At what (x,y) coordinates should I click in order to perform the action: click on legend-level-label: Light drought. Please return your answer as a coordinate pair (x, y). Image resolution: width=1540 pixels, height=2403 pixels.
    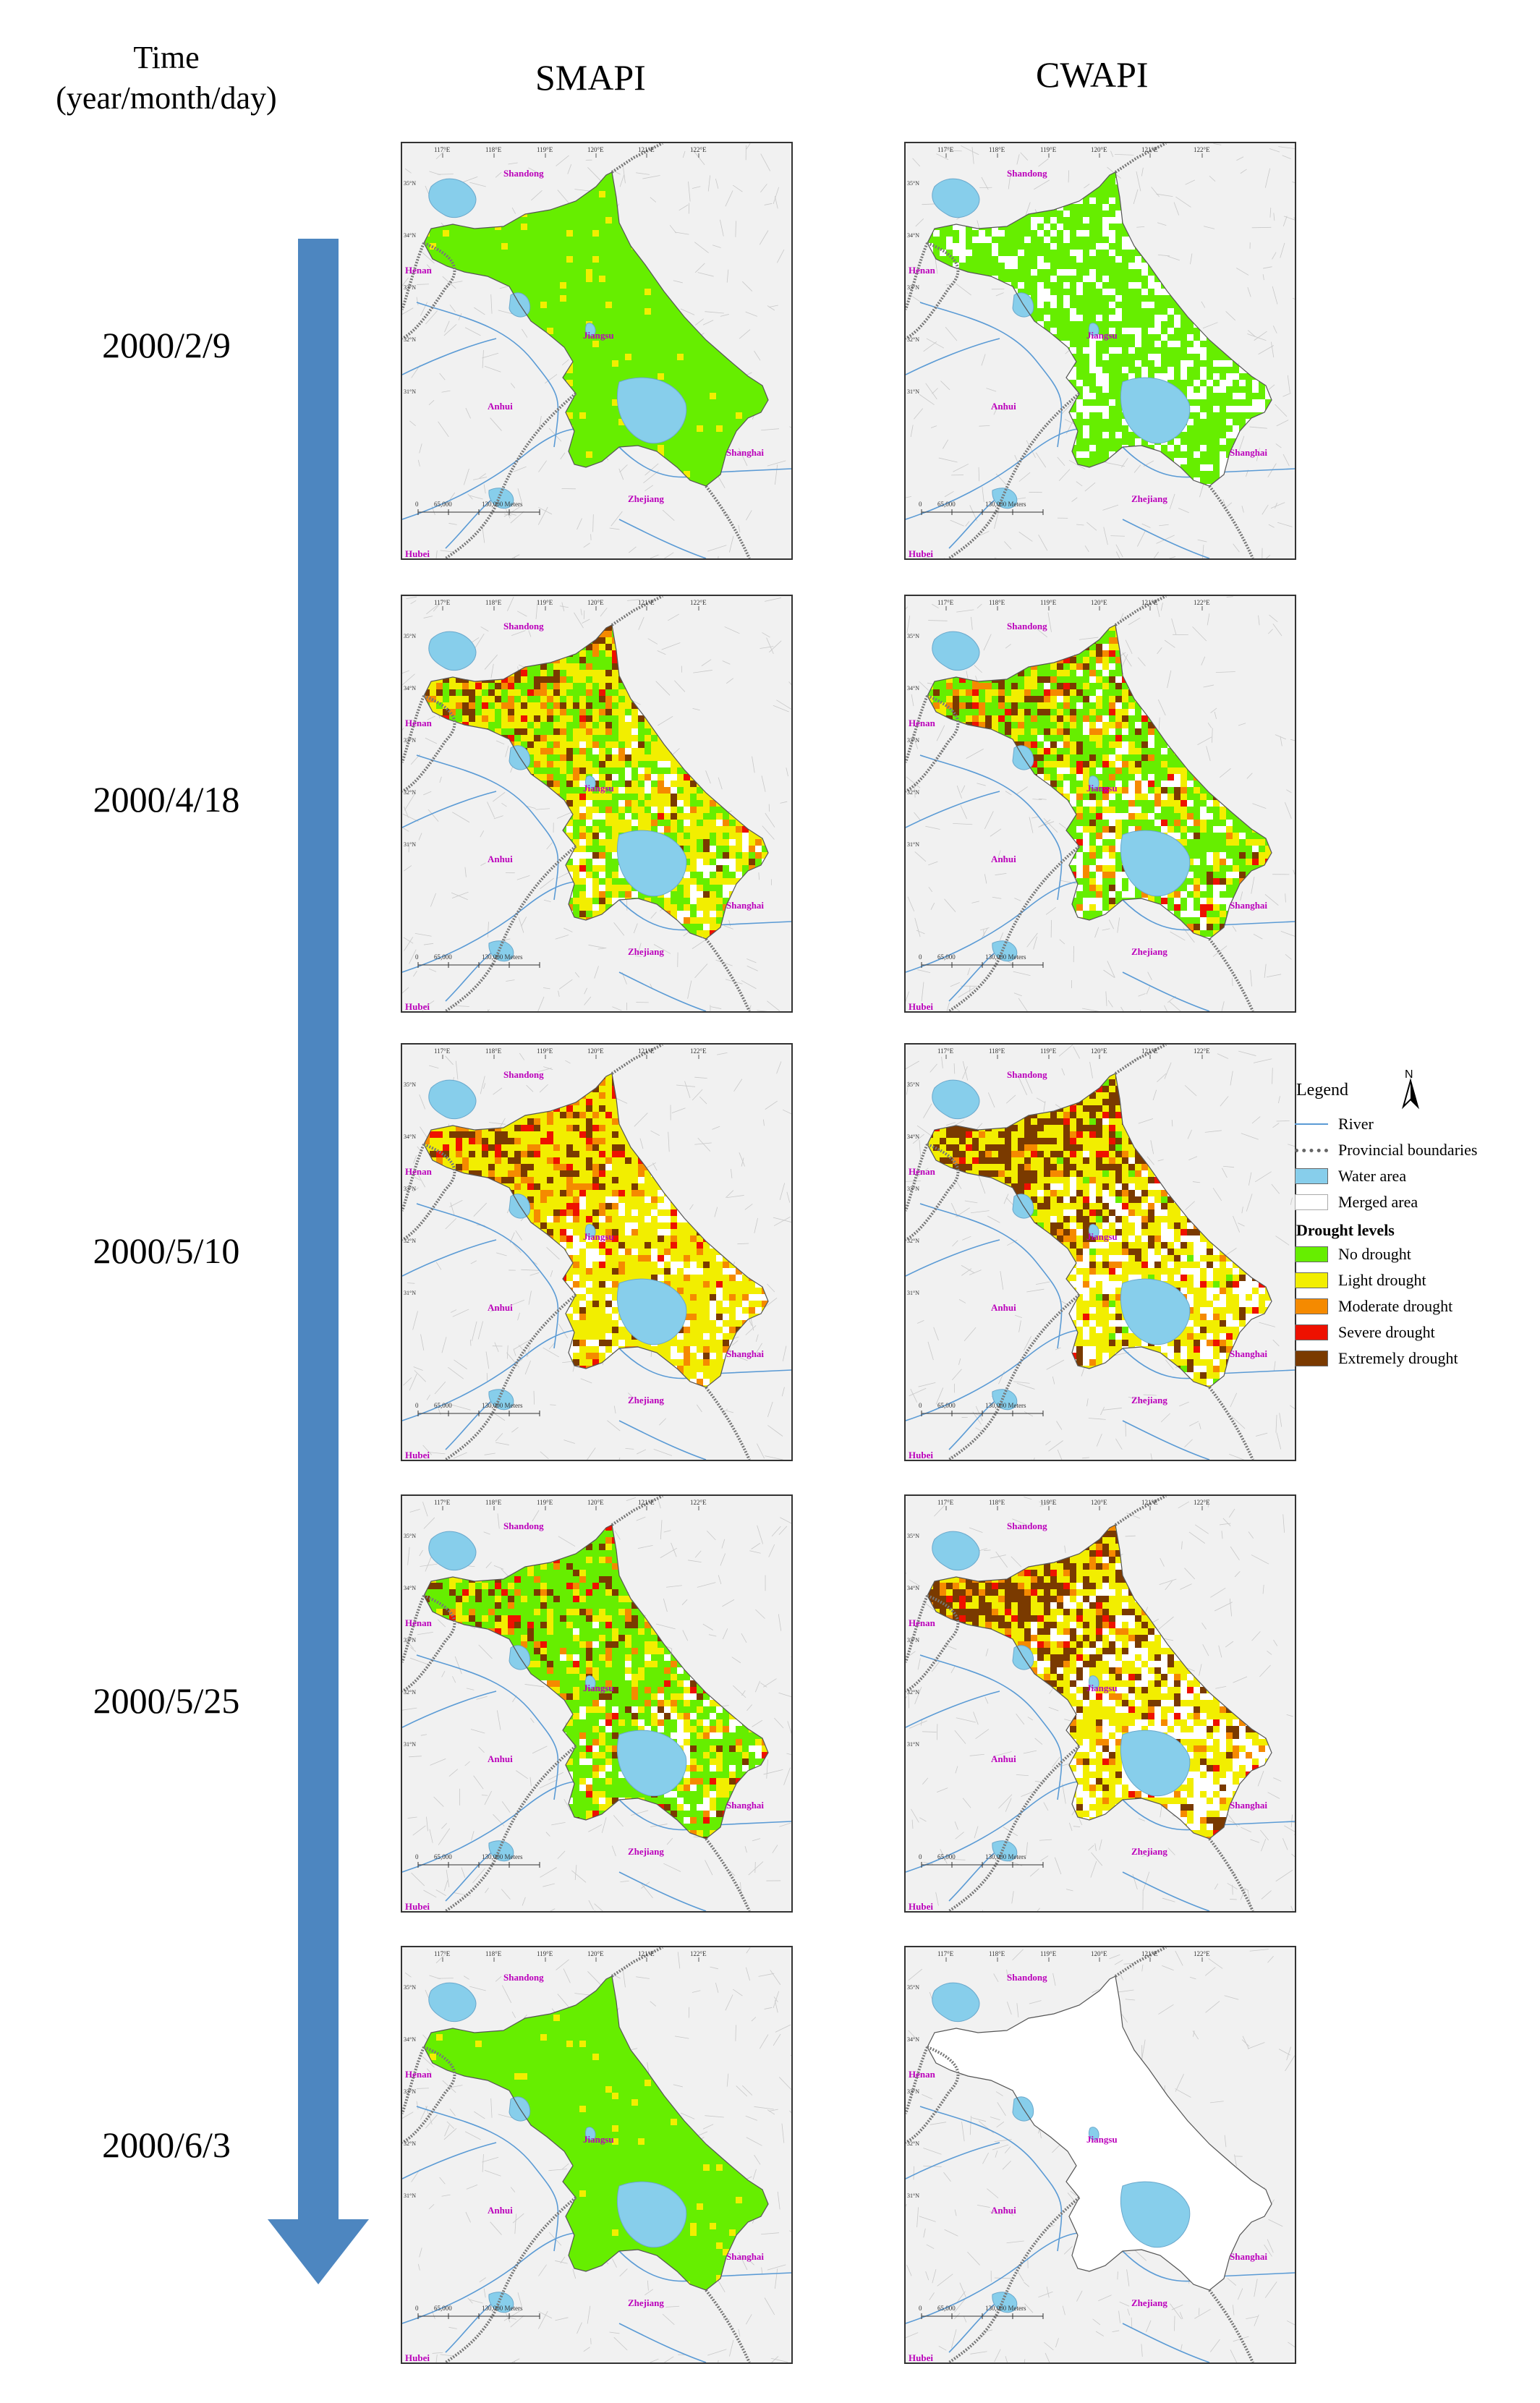
    Looking at the image, I should click on (1382, 1280).